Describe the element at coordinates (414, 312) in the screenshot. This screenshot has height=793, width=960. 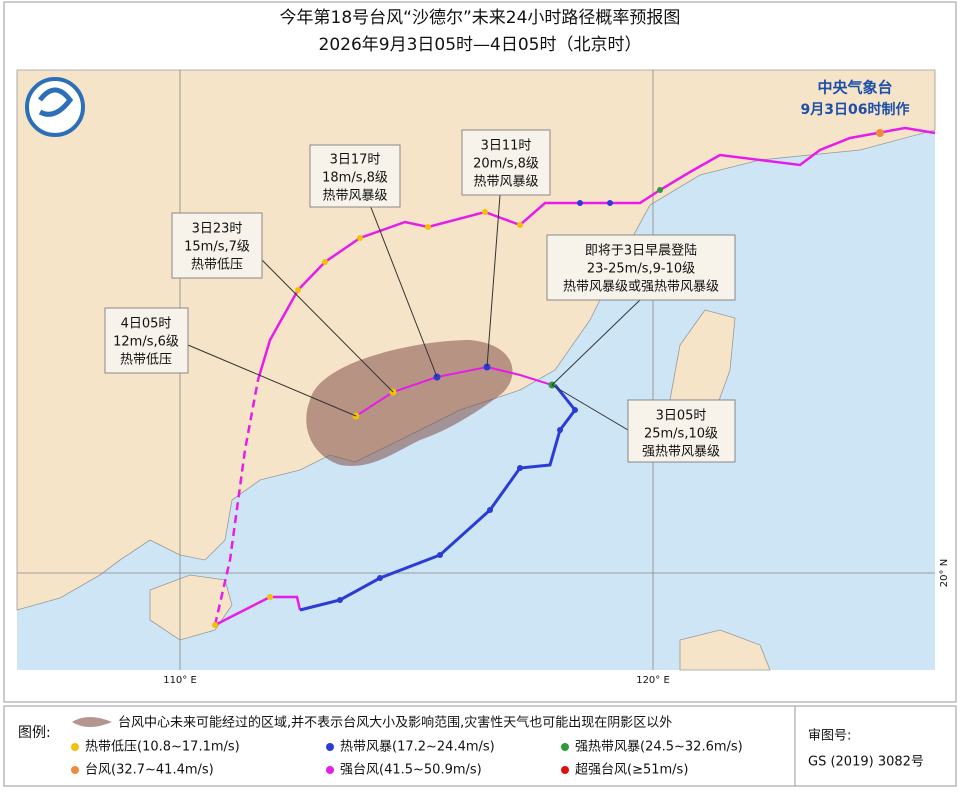
I see `leaders` at that location.